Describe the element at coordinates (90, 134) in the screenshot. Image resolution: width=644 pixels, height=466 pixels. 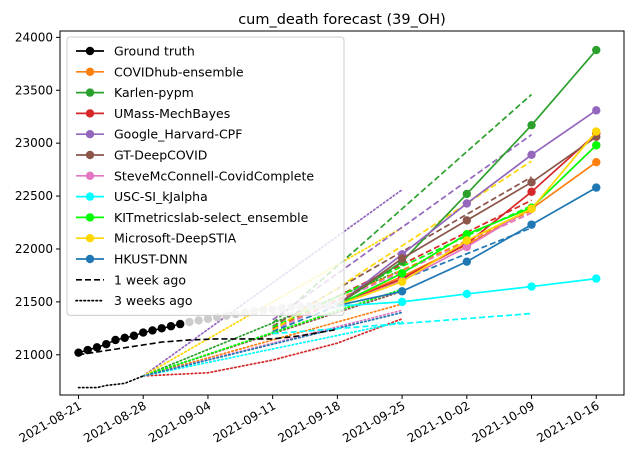
I see `legend-marker-google-harvard-cpf` at that location.